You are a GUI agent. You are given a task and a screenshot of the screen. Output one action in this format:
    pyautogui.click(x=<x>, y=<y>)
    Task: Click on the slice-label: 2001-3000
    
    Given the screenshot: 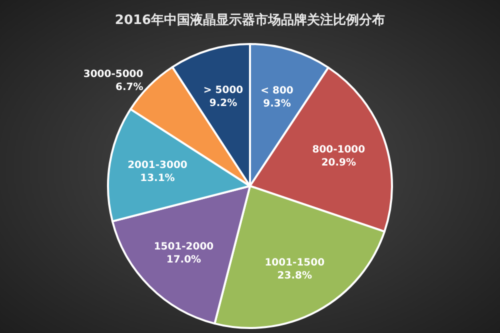 What is the action you would take?
    pyautogui.click(x=158, y=166)
    